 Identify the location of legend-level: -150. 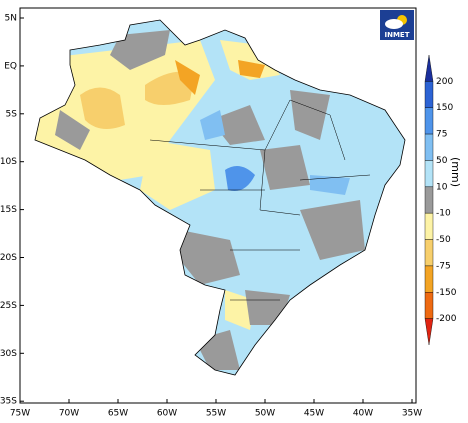
(446, 293).